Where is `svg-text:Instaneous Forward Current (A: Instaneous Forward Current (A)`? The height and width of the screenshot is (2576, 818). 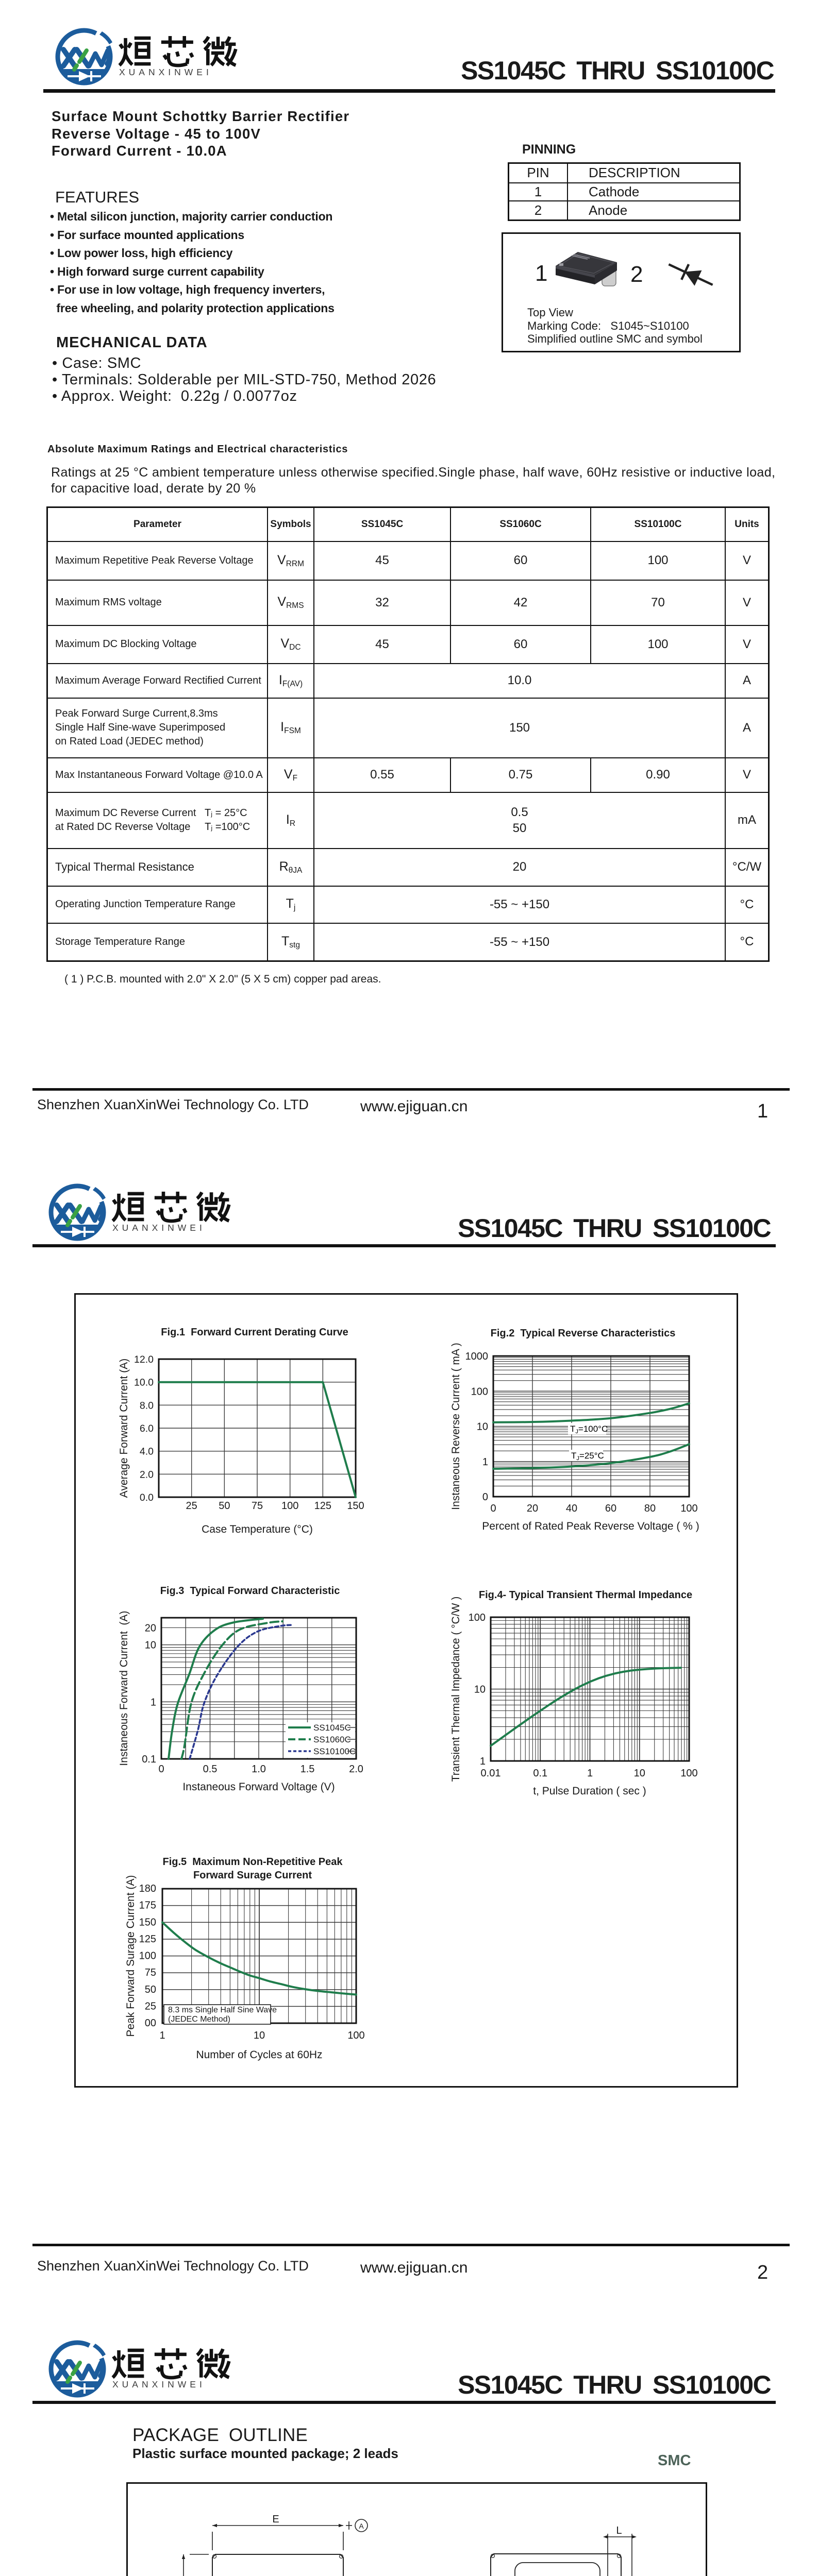 svg-text:Instaneous Forward Current (A: Instaneous Forward Current (A) is located at coordinates (124, 1688).